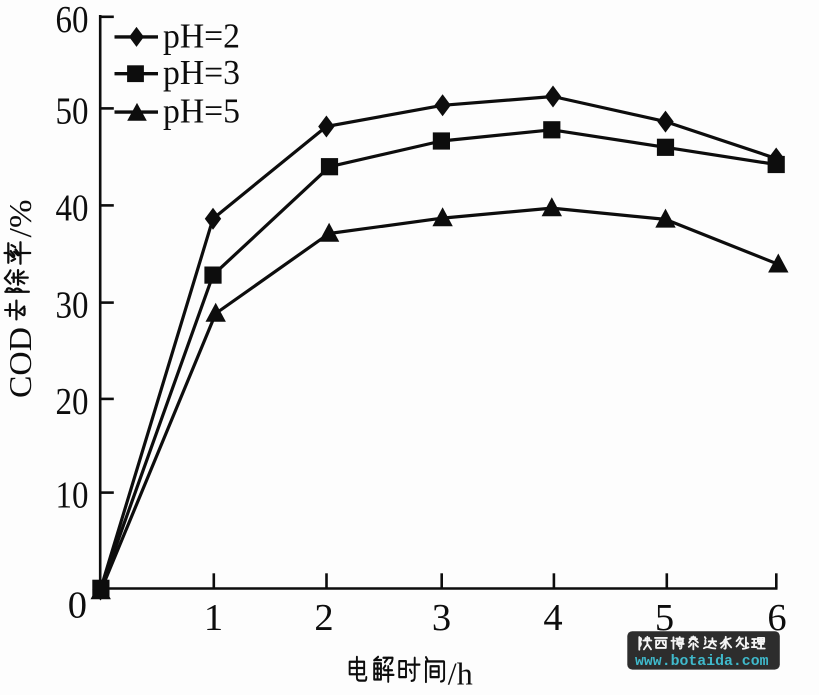 This screenshot has height=700, width=819. I want to click on svg-text: 2, so click(323, 618).